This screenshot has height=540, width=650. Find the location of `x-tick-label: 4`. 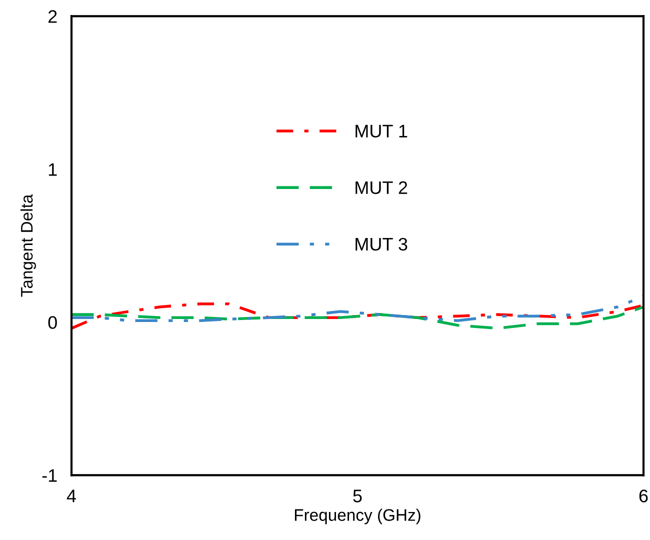

x-tick-label: 4 is located at coordinates (71, 496).